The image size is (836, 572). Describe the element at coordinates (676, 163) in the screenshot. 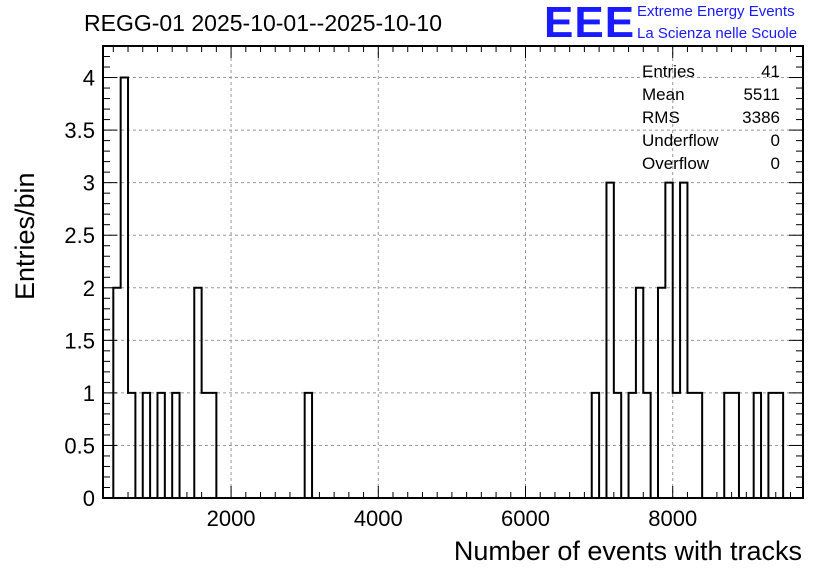

I see `stats-label: Overflow` at that location.